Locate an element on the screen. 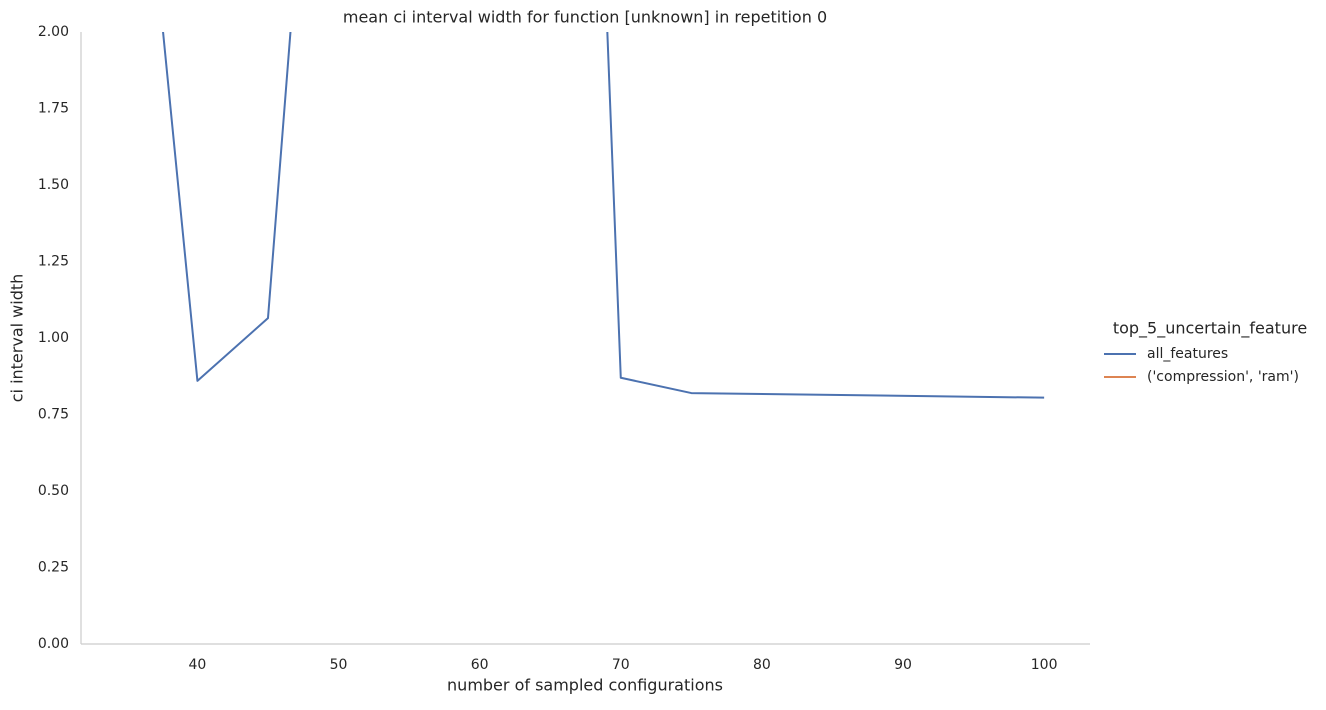  y-tick-label: 0.25 is located at coordinates (53, 568).